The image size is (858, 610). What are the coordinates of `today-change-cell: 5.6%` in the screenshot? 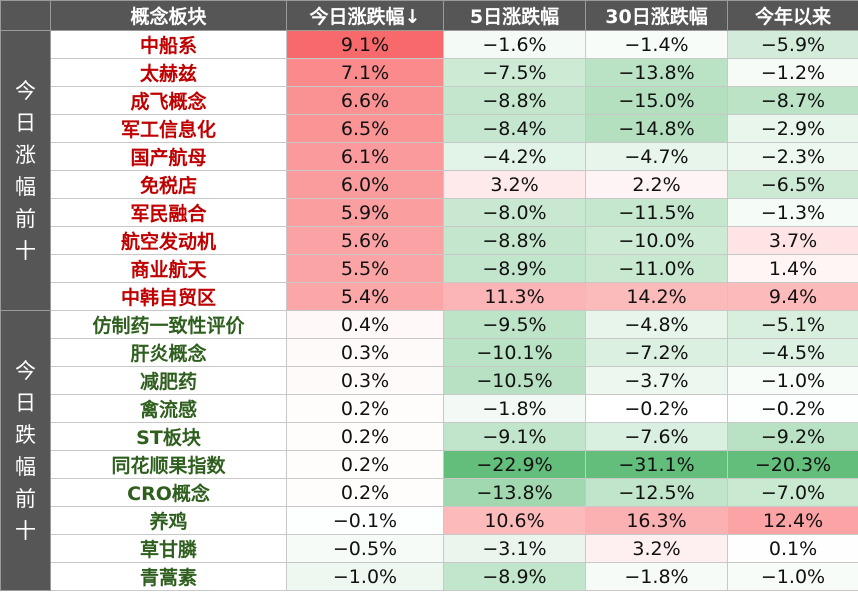 It's located at (365, 240).